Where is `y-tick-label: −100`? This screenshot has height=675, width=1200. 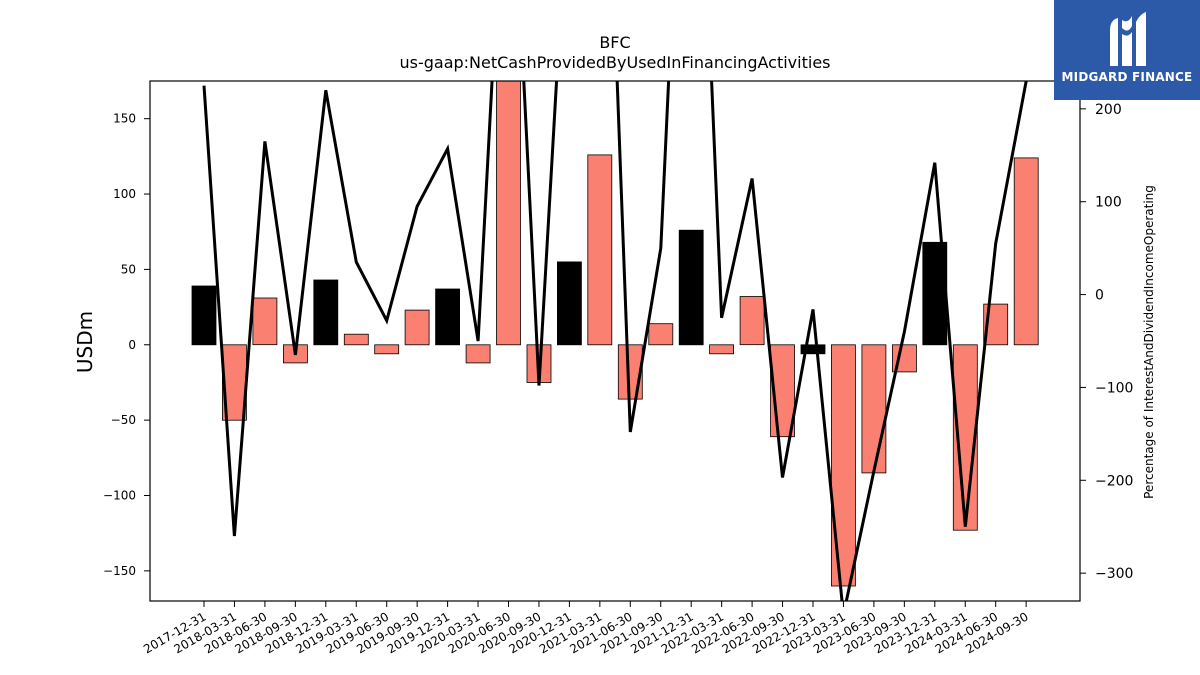
y-tick-label: −100 is located at coordinates (119, 495).